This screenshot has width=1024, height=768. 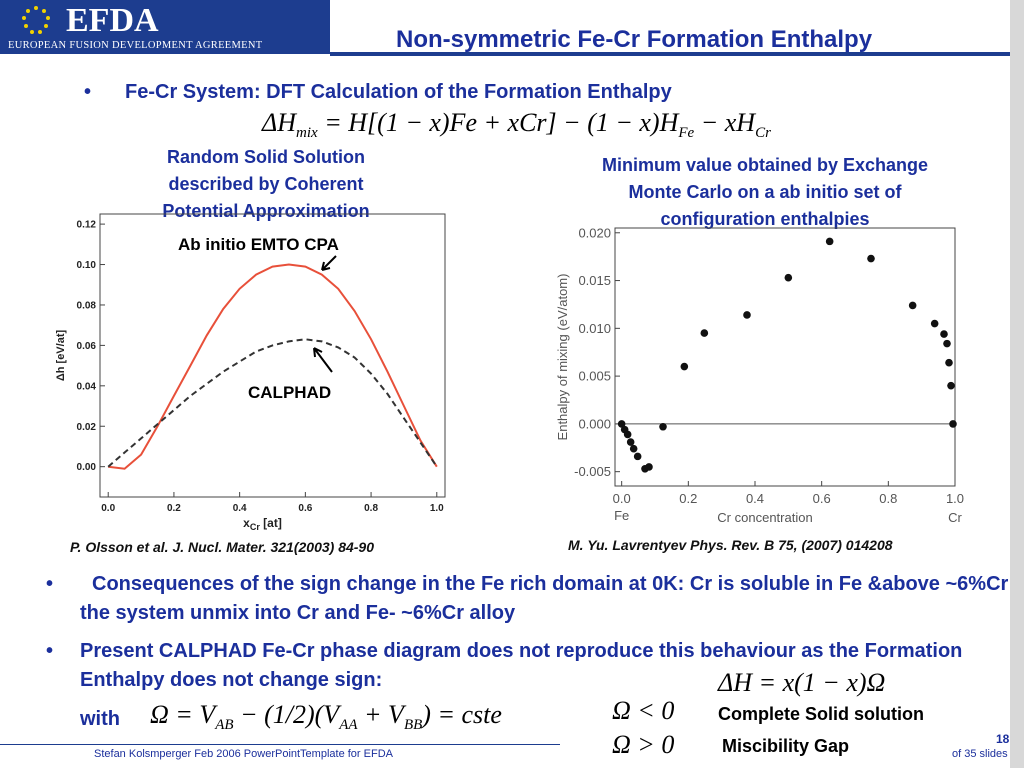 I want to click on y-axis-label: Enthalpy of mixing (eV/atom), so click(x=562, y=357).